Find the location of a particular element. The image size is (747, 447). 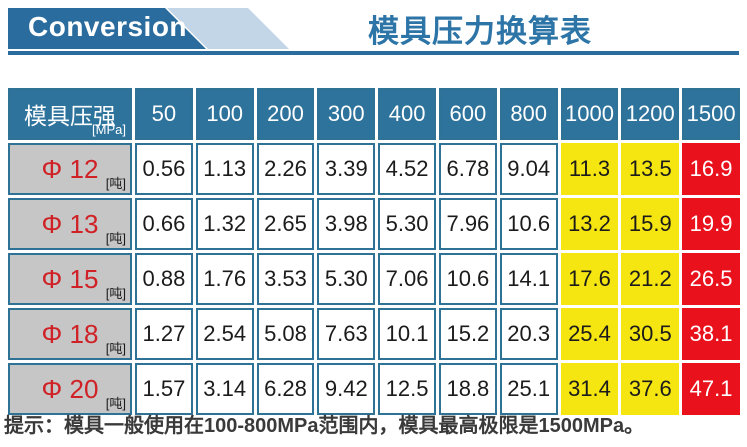

diameter-label: Φ 15 is located at coordinates (70, 278).